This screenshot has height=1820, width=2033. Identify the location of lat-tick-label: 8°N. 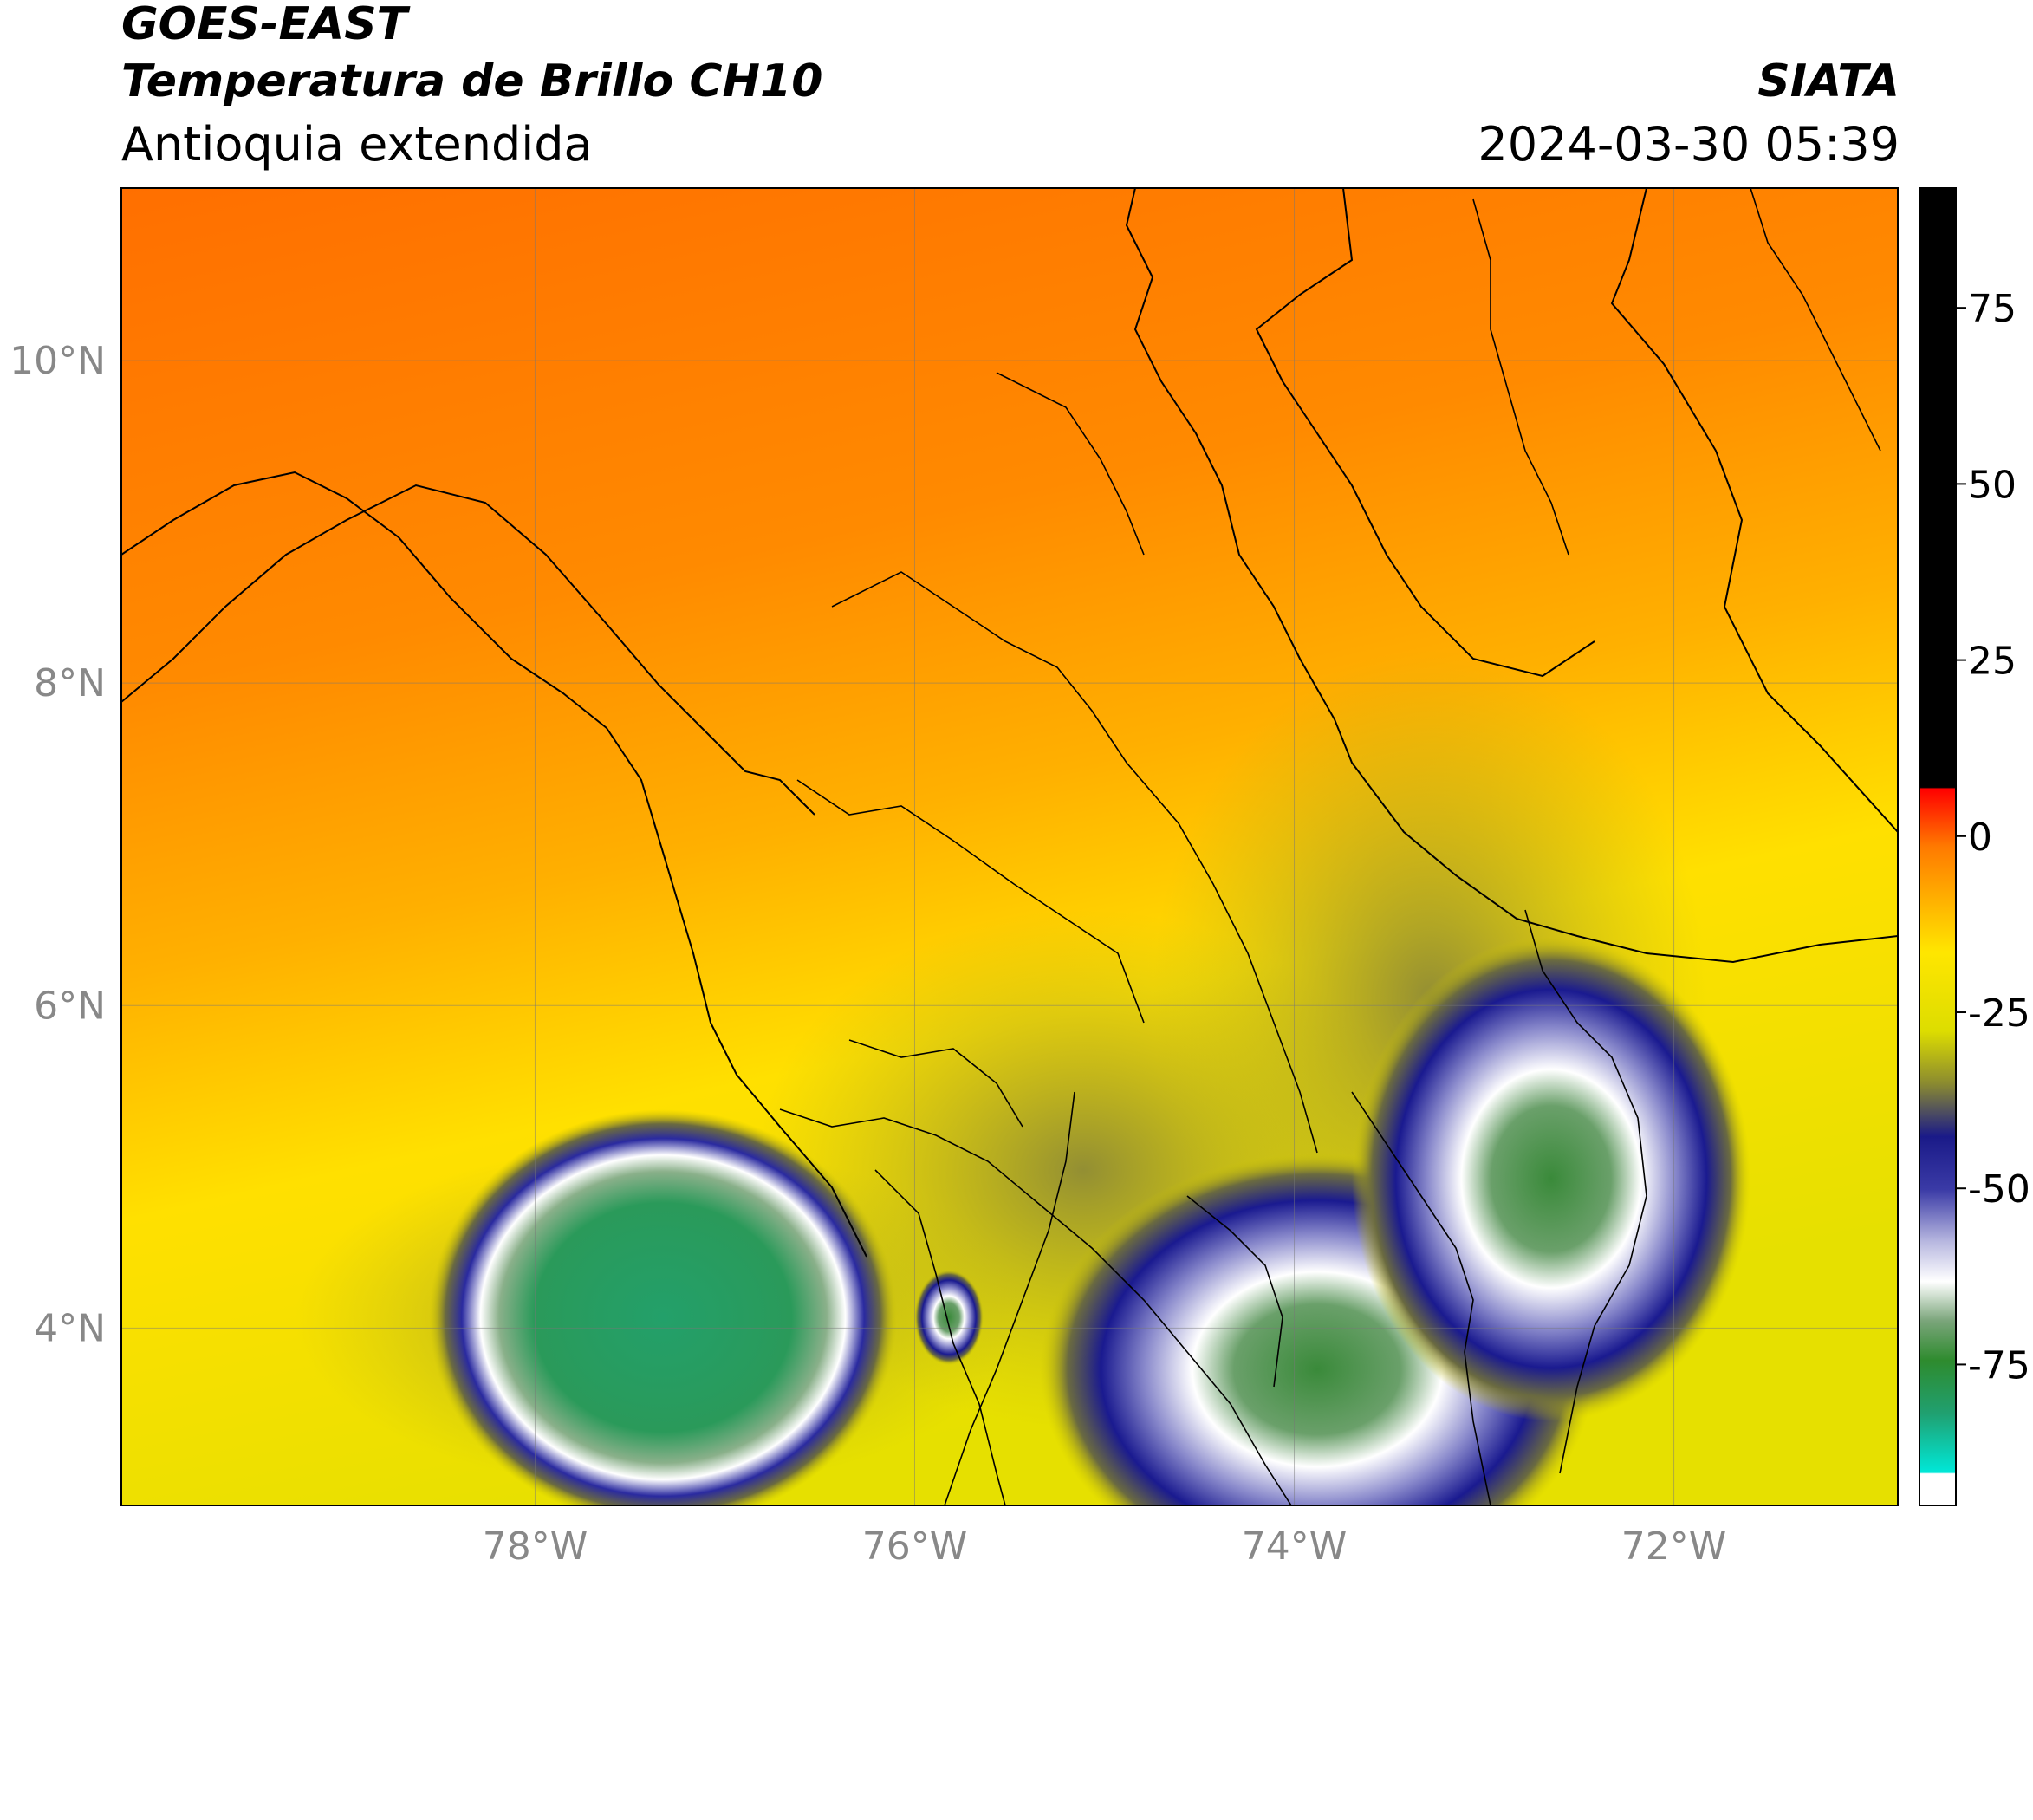
(70, 683).